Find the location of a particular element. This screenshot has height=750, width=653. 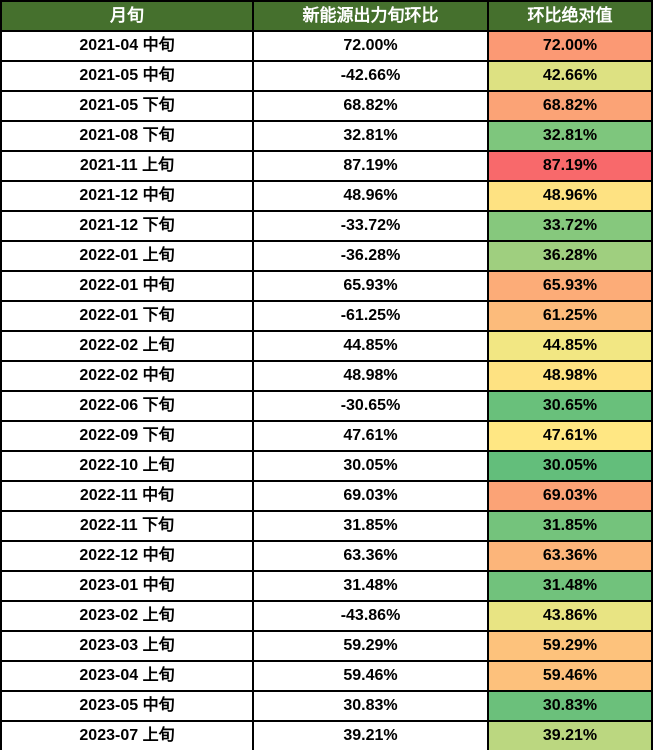

table-row: 2023-02 上旬 -43.86% 43.86% is located at coordinates (326, 616).